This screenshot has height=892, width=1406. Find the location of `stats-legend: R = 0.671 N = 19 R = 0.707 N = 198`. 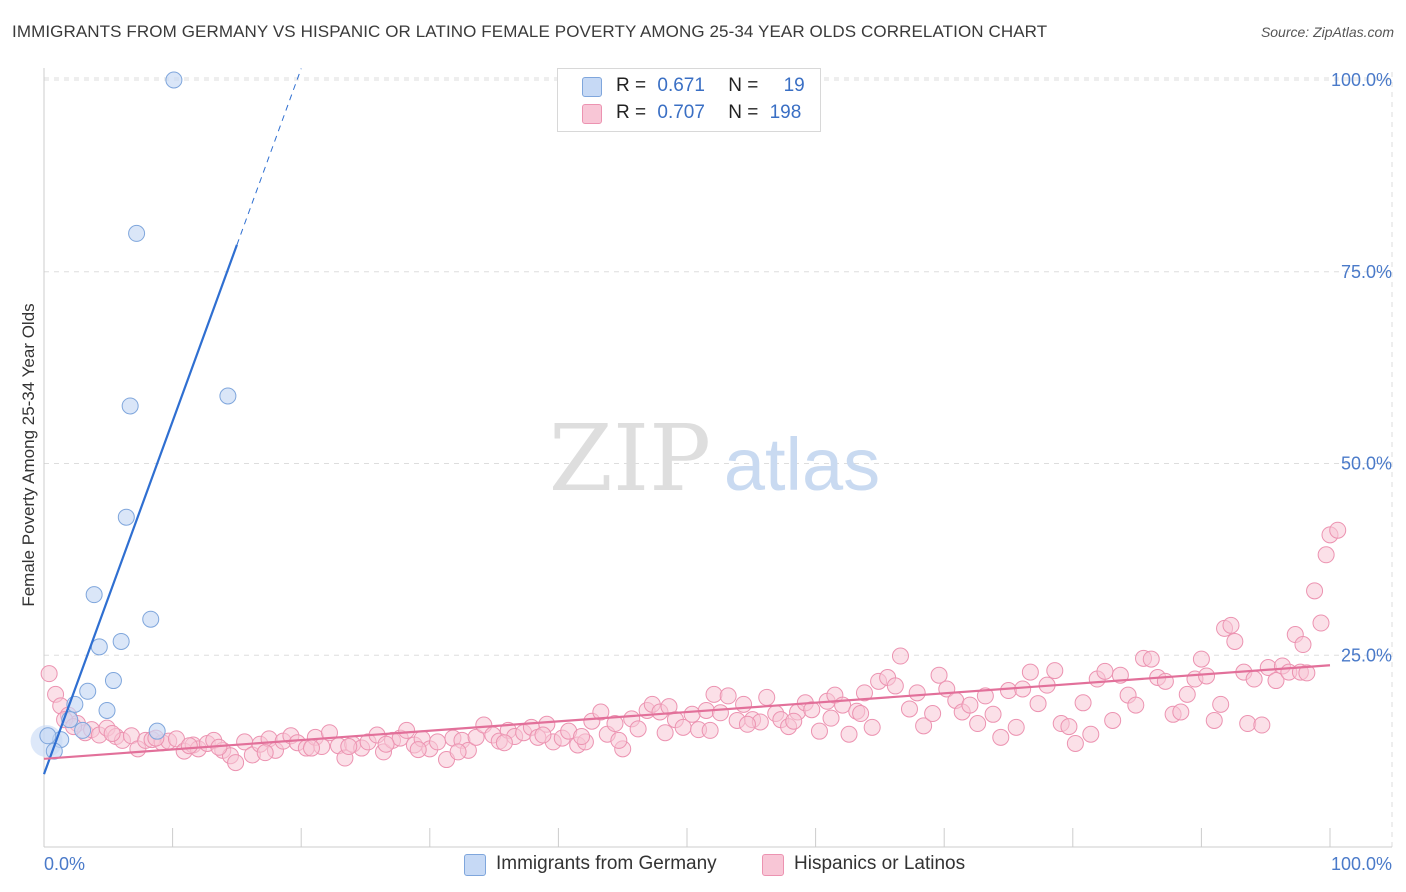

stats-legend: R = 0.671 N = 19 R = 0.707 N = 198 is located at coordinates (689, 100).